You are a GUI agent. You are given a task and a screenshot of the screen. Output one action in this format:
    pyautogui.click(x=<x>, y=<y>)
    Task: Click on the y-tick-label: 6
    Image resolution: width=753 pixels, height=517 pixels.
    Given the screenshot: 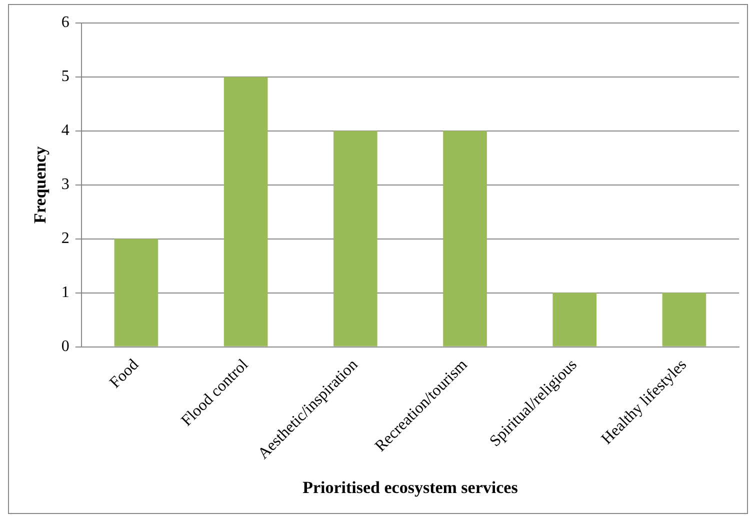 What is the action you would take?
    pyautogui.click(x=65, y=23)
    